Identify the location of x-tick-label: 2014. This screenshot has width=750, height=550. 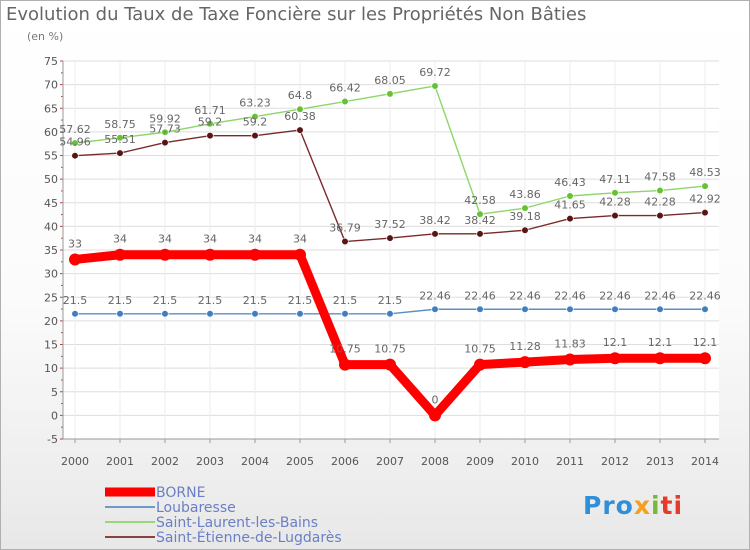
(705, 461).